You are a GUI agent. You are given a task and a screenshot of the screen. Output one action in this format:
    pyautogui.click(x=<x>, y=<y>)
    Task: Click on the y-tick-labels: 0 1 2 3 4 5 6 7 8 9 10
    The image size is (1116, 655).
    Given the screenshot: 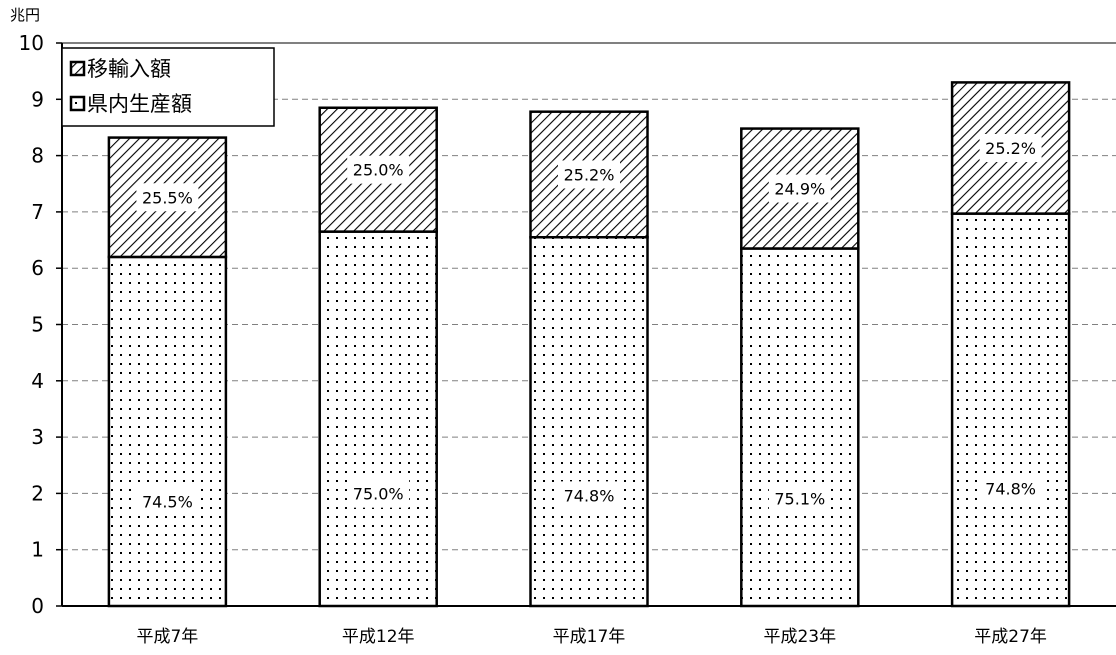 What is the action you would take?
    pyautogui.click(x=31, y=324)
    